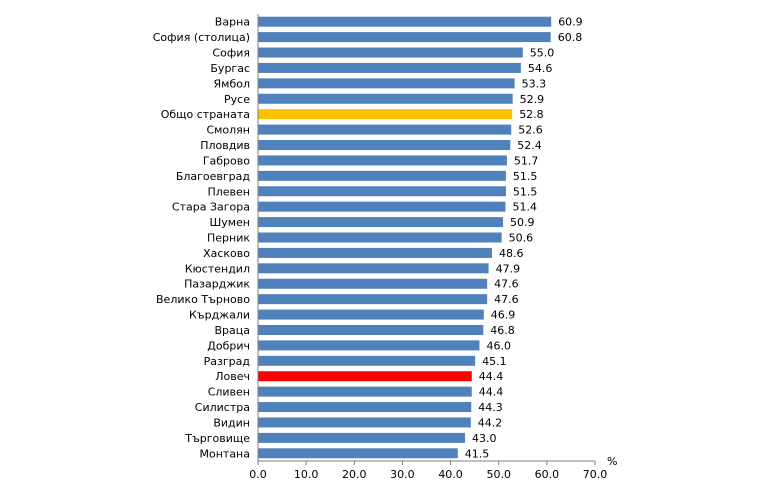  I want to click on value-label: 55.0, so click(542, 53).